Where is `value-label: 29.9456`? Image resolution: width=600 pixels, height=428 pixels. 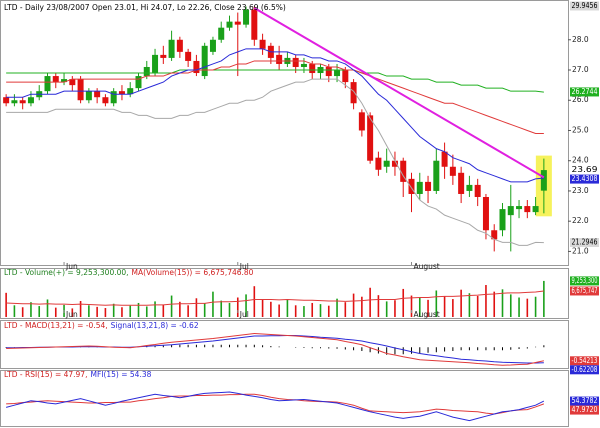
value-label: 29.9456 is located at coordinates (585, 5).